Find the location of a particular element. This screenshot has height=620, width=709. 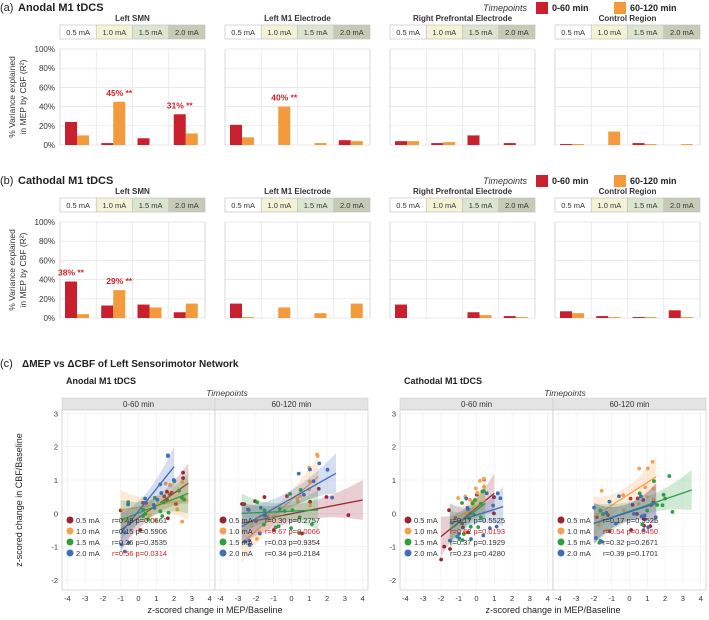

x-tick-label: 1 is located at coordinates (494, 598).